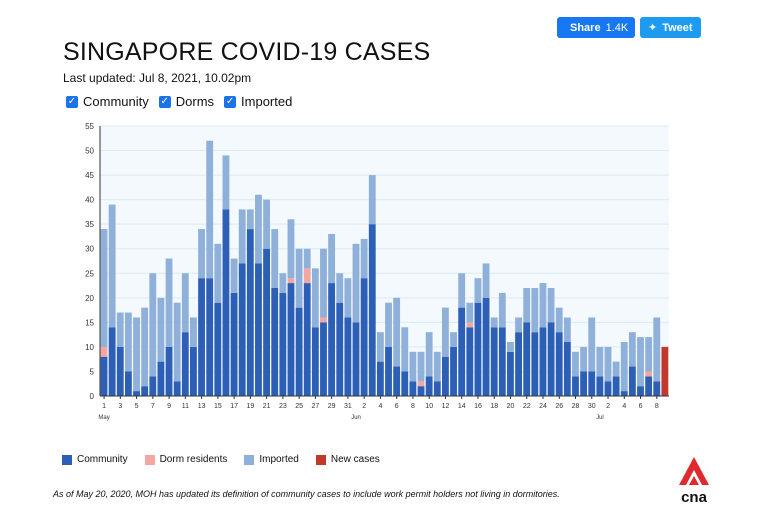 The image size is (764, 516). I want to click on filter-community: ✓ Community, so click(107, 101).